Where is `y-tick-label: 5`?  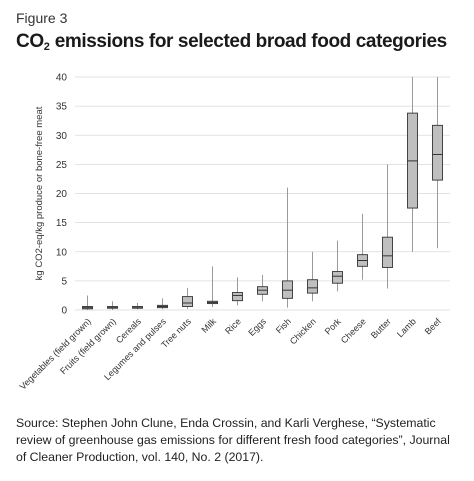
y-tick-label: 5 is located at coordinates (64, 281).